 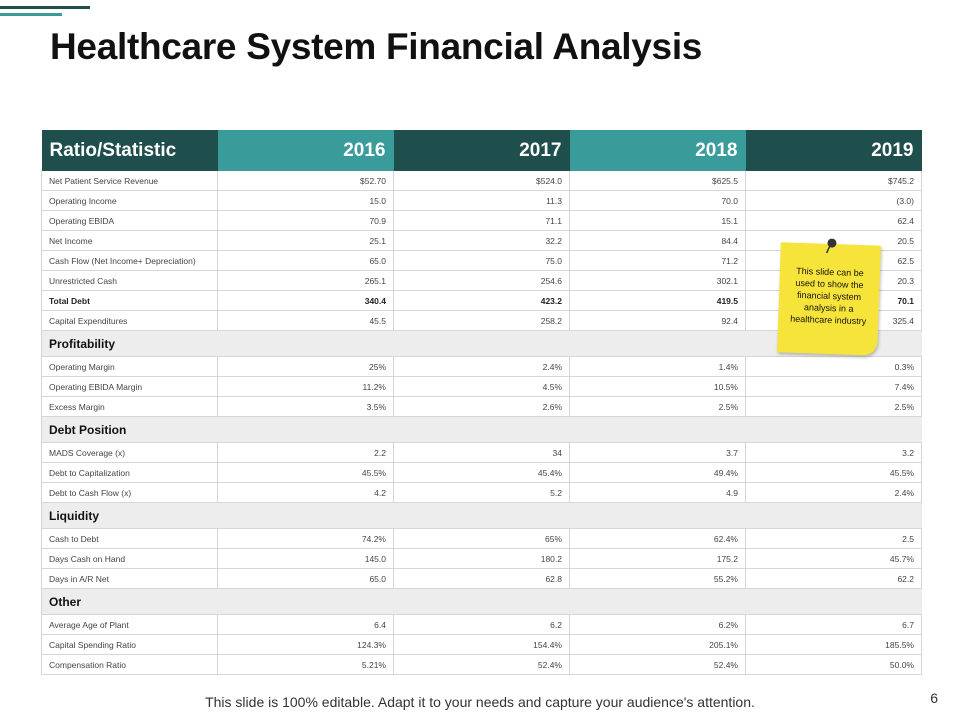 What do you see at coordinates (657, 181) in the screenshot?
I see `cell-2018: $625.5` at bounding box center [657, 181].